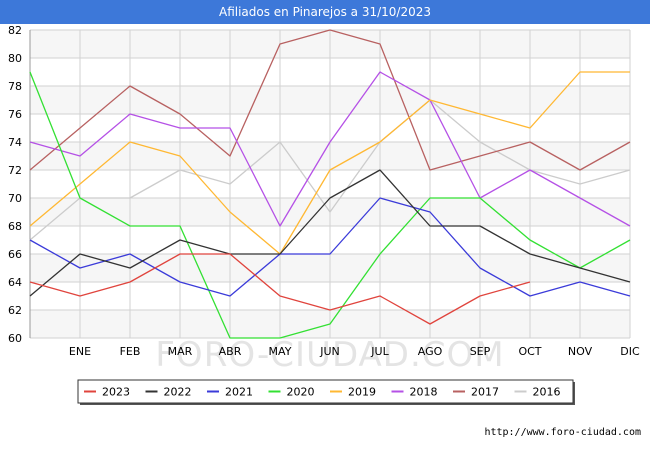 The width and height of the screenshot is (650, 450). What do you see at coordinates (354, 351) in the screenshot?
I see `x-axis-ticks: ENE FEB MAR ABR MAY JUN JUL AGO SEP OCT NOV DIC` at bounding box center [354, 351].